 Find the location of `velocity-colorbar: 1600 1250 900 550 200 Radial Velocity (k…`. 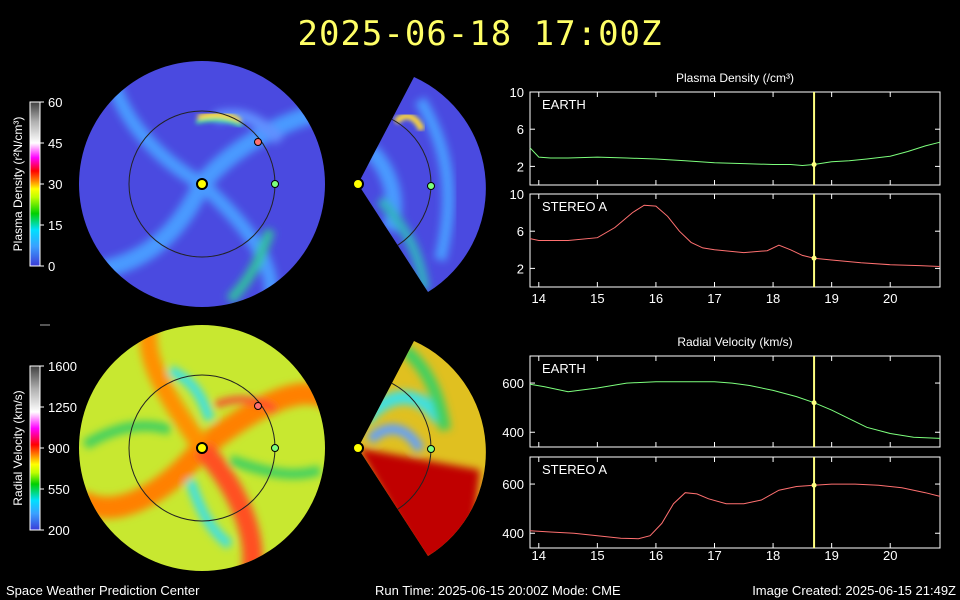

velocity-colorbar: 1600 1250 900 550 200 Radial Velocity (k… is located at coordinates (44, 448).